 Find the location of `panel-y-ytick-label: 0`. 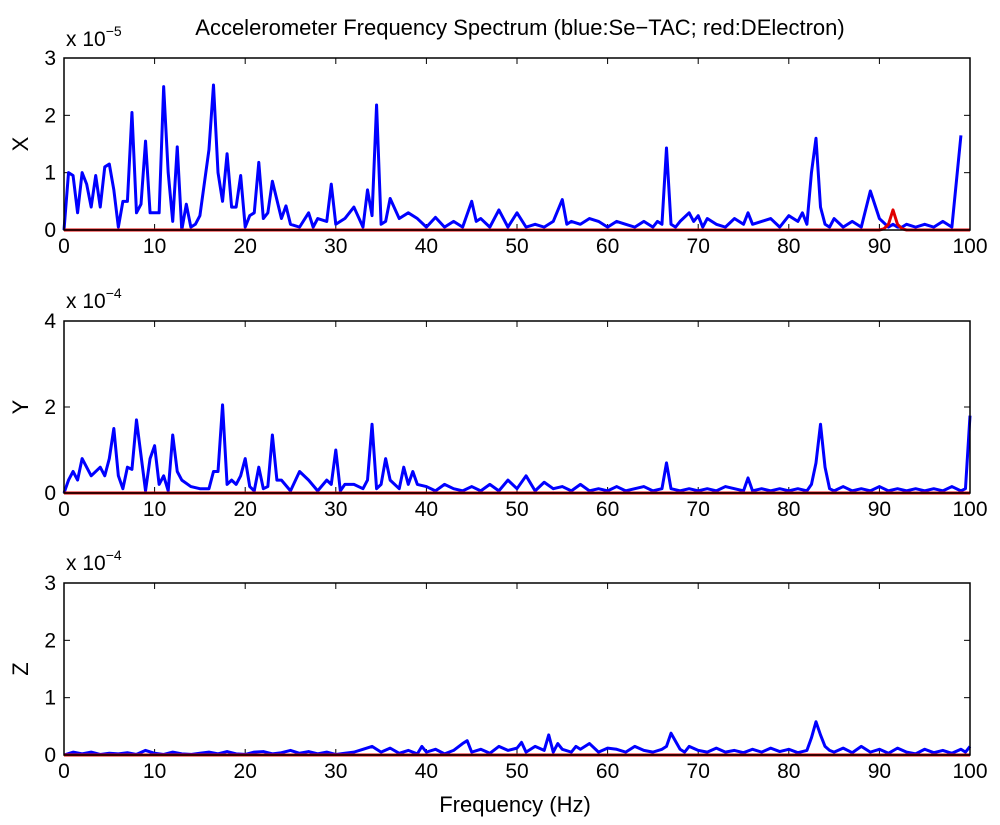

panel-y-ytick-label: 0 is located at coordinates (50, 493).